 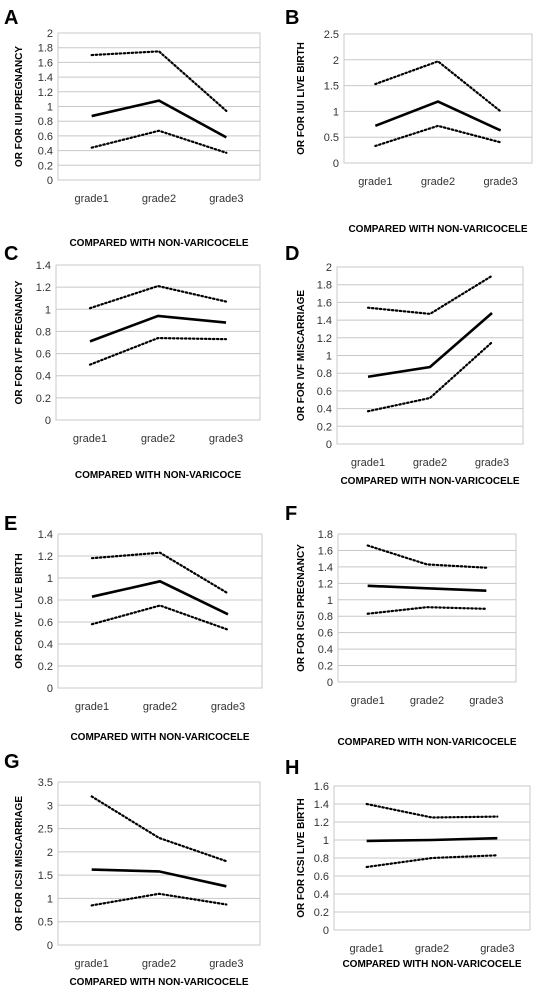 What do you see at coordinates (19, 342) in the screenshot?
I see `y-axis-title: OR FOR IVF PREGNANCY` at bounding box center [19, 342].